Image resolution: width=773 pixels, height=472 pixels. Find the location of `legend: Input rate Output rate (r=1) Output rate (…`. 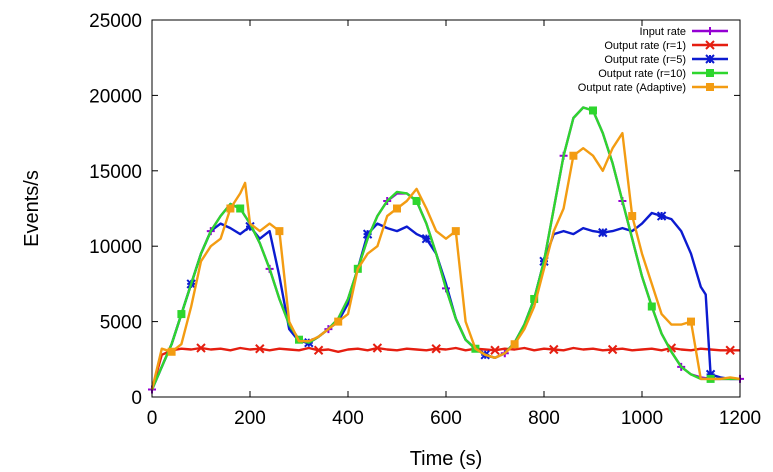

legend: Input rate Output rate (r=1) Output rate (… is located at coordinates (653, 60).